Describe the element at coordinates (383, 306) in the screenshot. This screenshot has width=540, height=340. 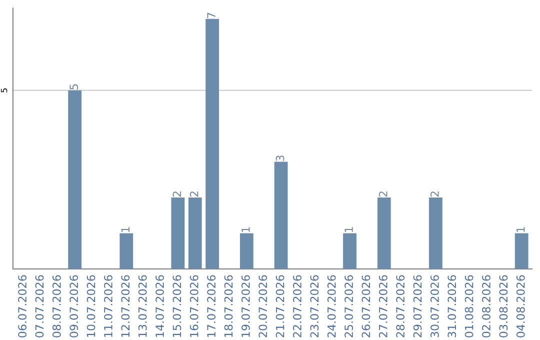
I see `x-tick-label: 27.07.2026` at that location.